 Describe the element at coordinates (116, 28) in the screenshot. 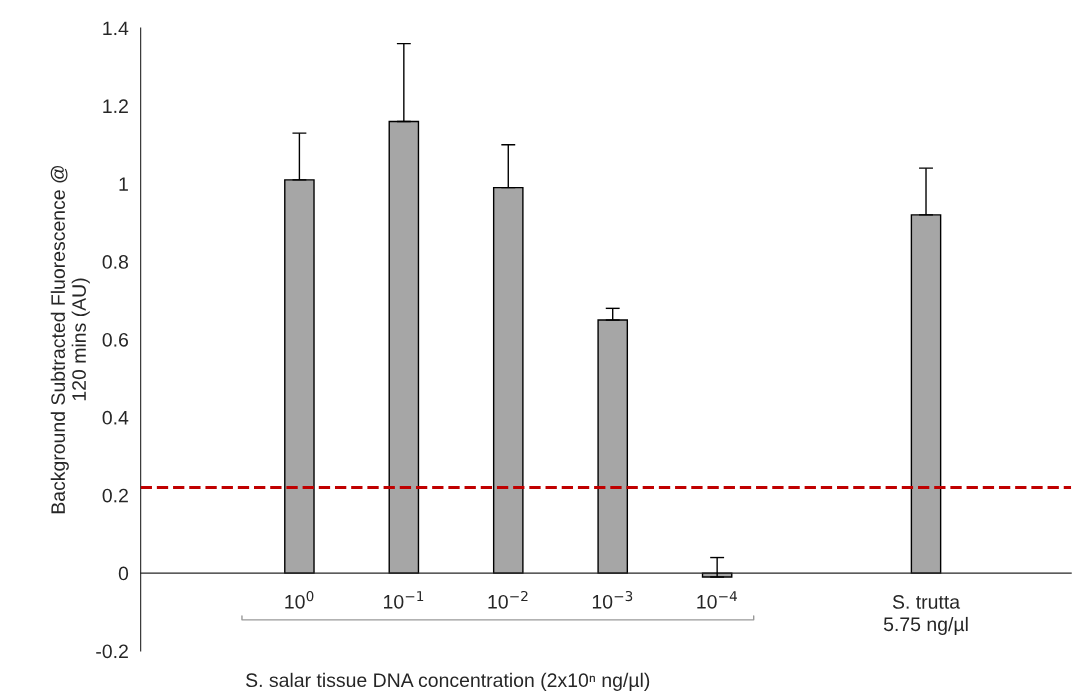

I see `y-tick-label: 1.4` at that location.